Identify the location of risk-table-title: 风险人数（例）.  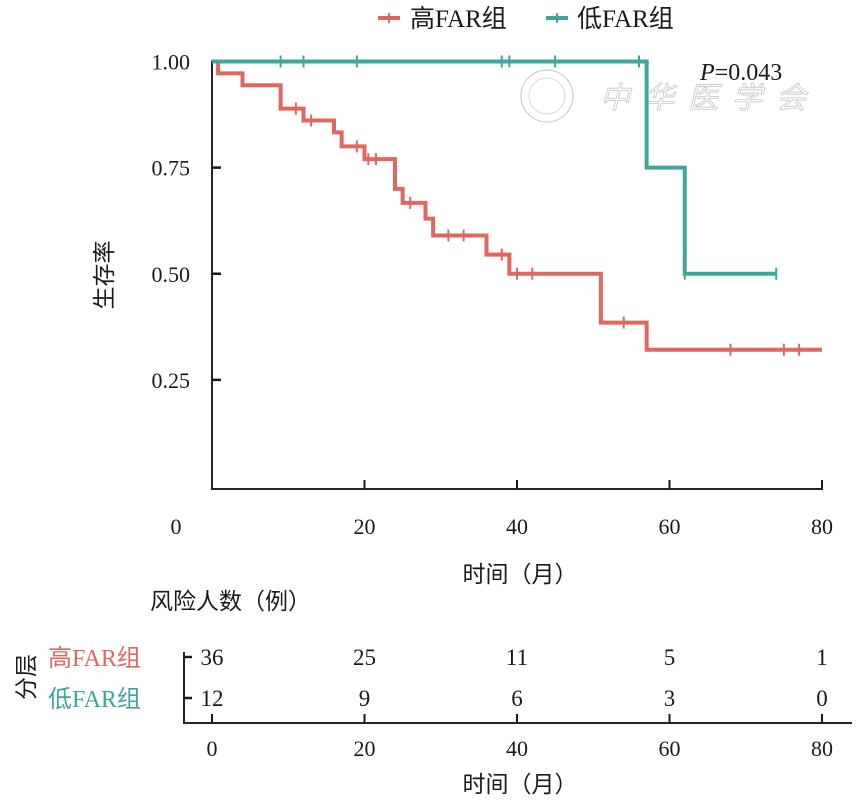
(230, 601).